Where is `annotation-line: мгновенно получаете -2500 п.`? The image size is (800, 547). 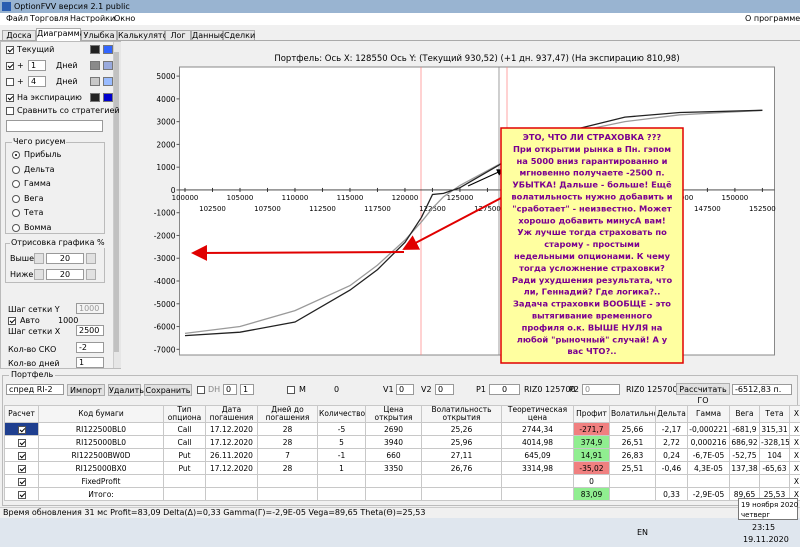 annotation-line: мгновенно получаете -2500 п. is located at coordinates (592, 173).